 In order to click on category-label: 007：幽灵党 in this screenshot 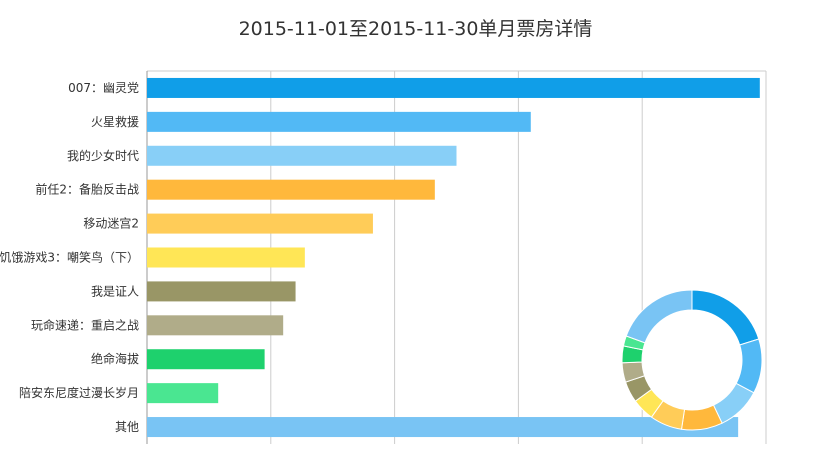, I will do `click(103, 87)`.